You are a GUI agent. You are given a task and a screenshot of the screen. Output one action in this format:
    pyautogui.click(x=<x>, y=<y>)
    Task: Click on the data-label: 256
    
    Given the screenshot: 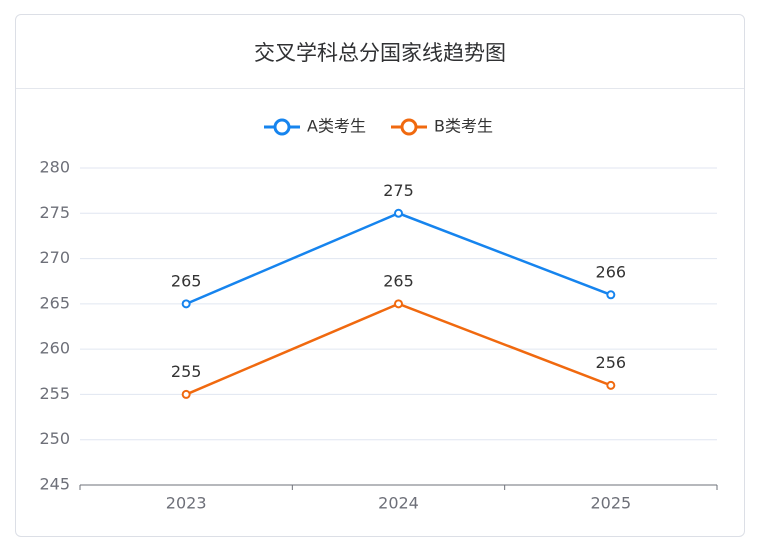 What is the action you would take?
    pyautogui.click(x=611, y=362)
    